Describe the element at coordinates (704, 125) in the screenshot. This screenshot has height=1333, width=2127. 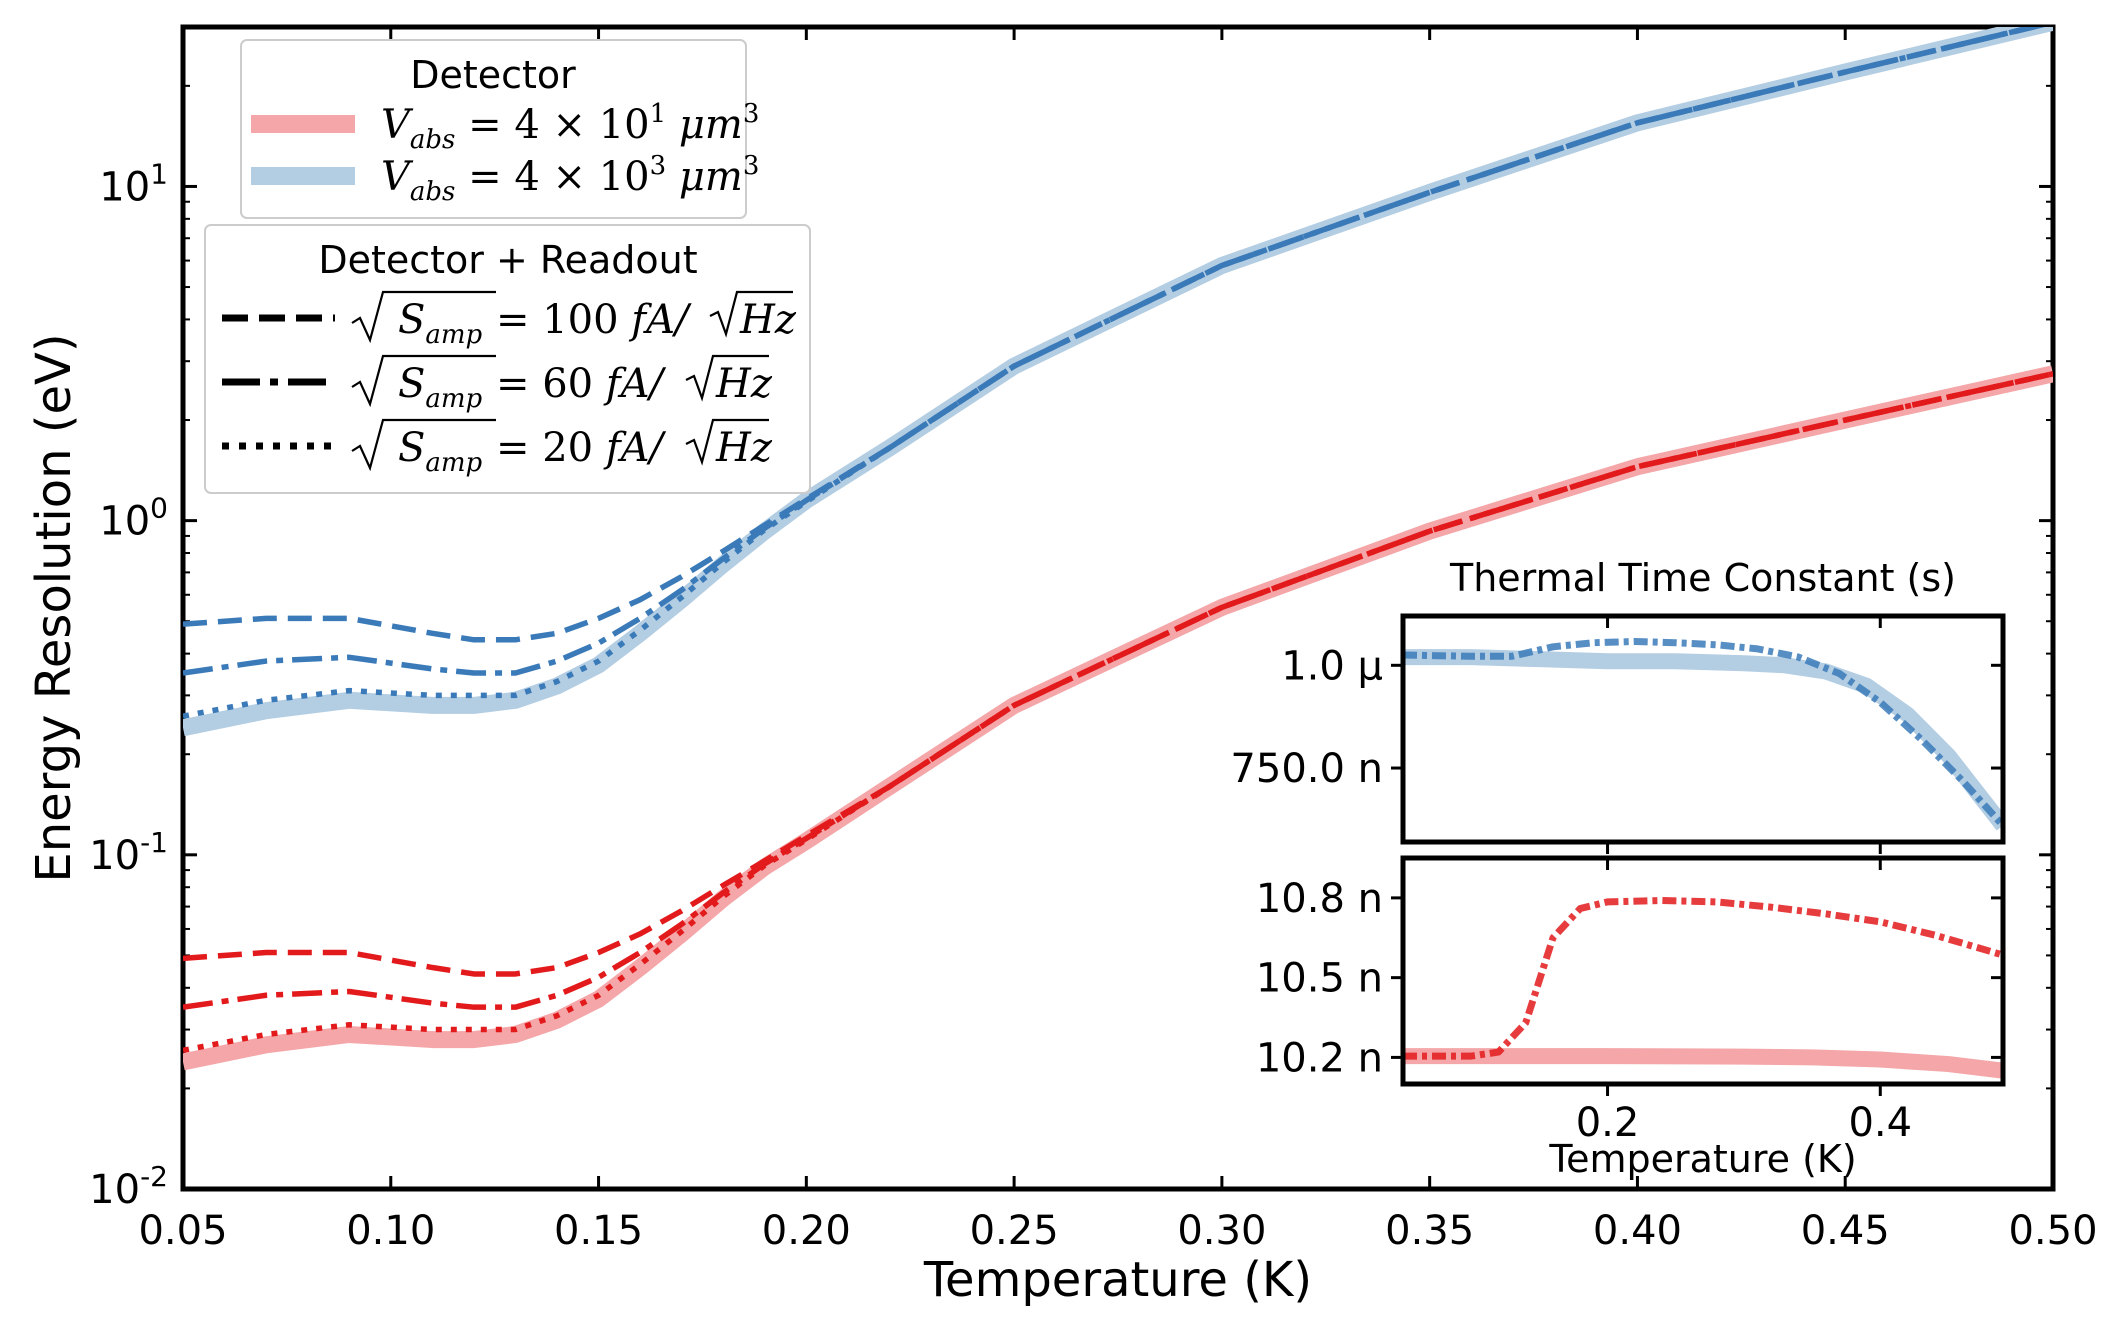
I see `entry1-unit: μm` at that location.